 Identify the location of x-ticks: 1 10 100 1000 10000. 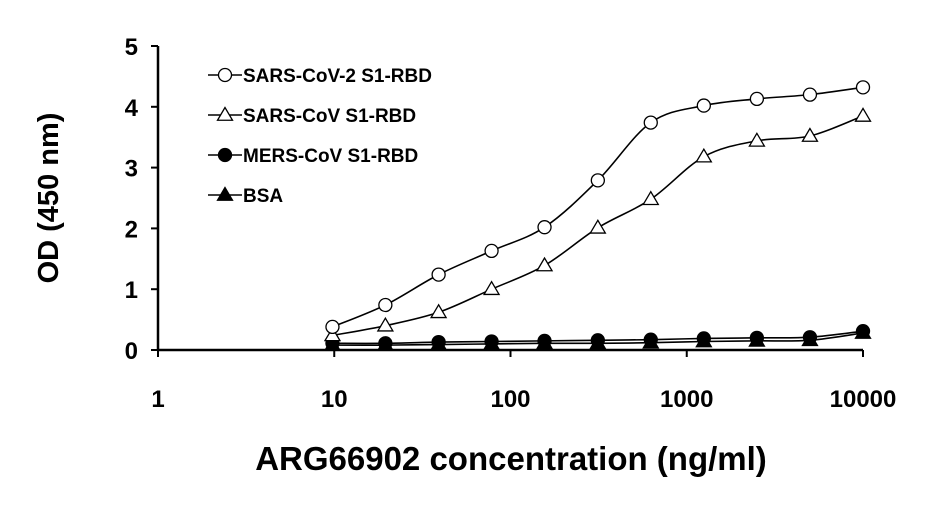
(523, 381).